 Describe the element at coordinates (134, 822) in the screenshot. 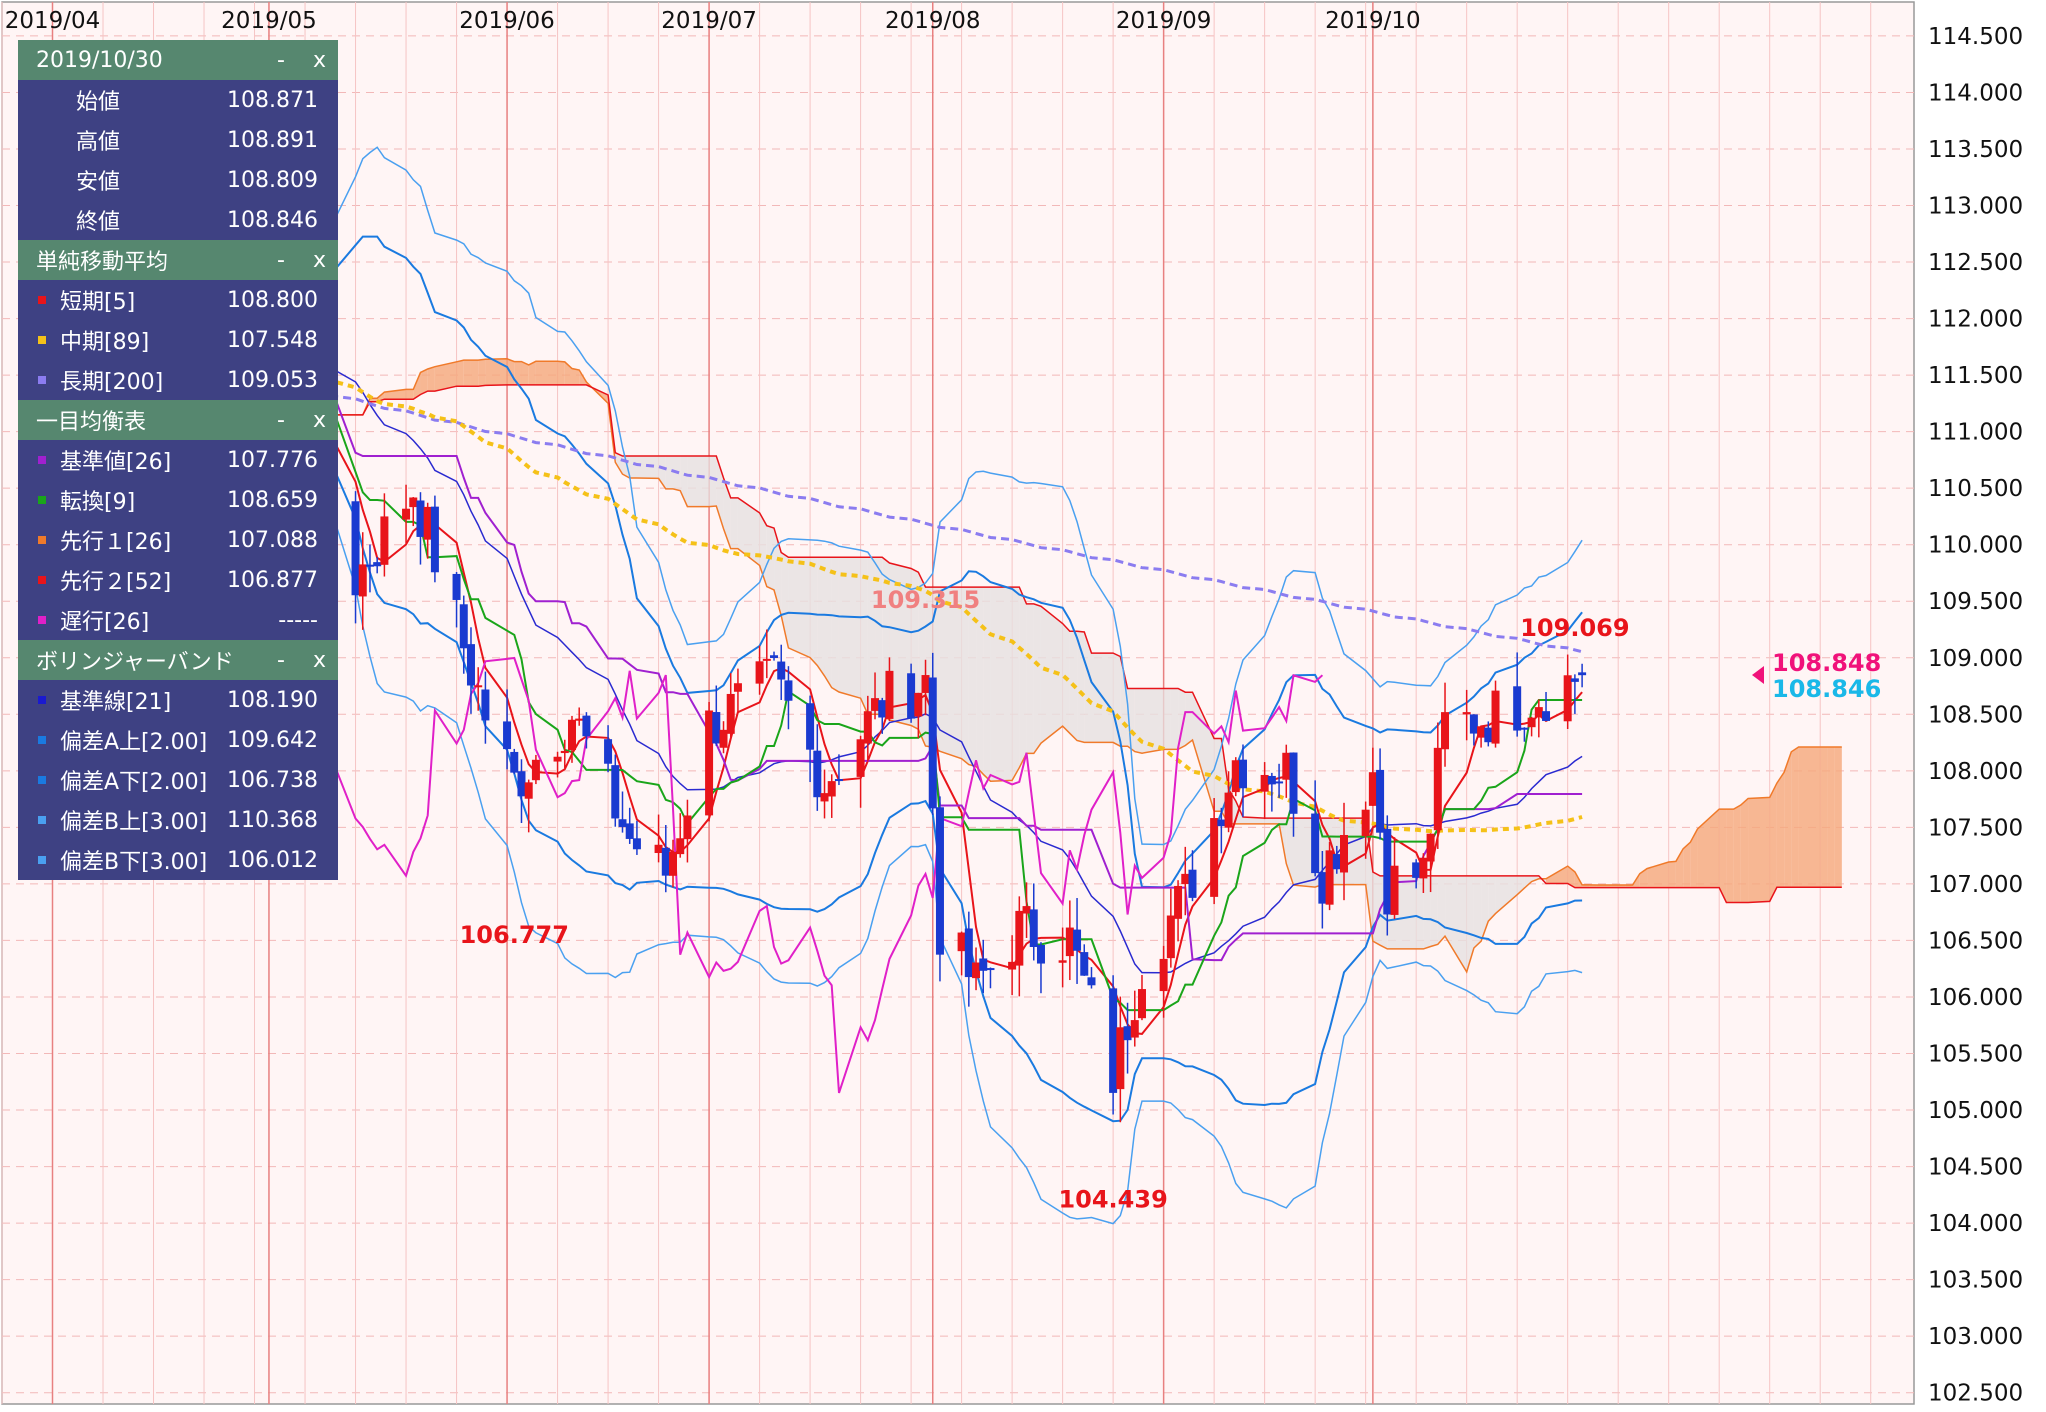

I see `row-label: 偏差B上[3.00]` at that location.